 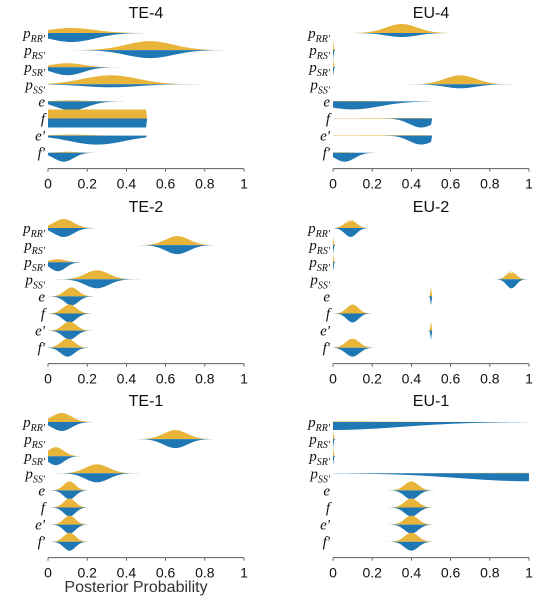 I want to click on y-tick-label: pRS', so click(x=319, y=52).